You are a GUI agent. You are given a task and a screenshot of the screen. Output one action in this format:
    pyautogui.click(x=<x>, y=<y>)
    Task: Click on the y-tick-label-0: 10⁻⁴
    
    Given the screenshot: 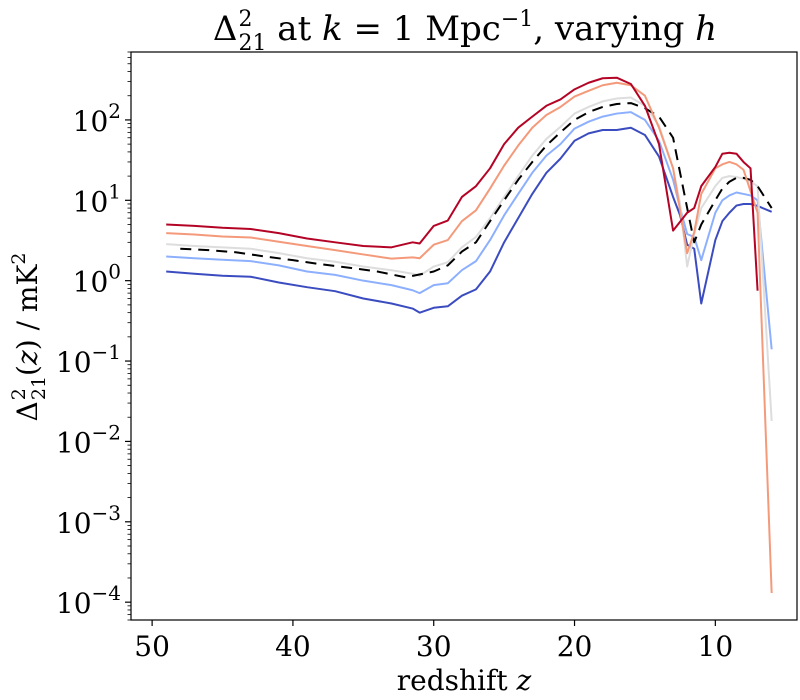 What is the action you would take?
    pyautogui.click(x=88, y=600)
    